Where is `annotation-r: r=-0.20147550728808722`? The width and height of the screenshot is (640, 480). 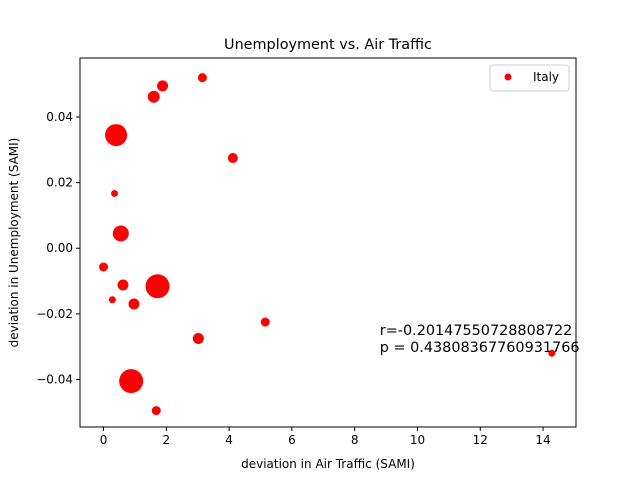 annotation-r: r=-0.20147550728808722 is located at coordinates (476, 331).